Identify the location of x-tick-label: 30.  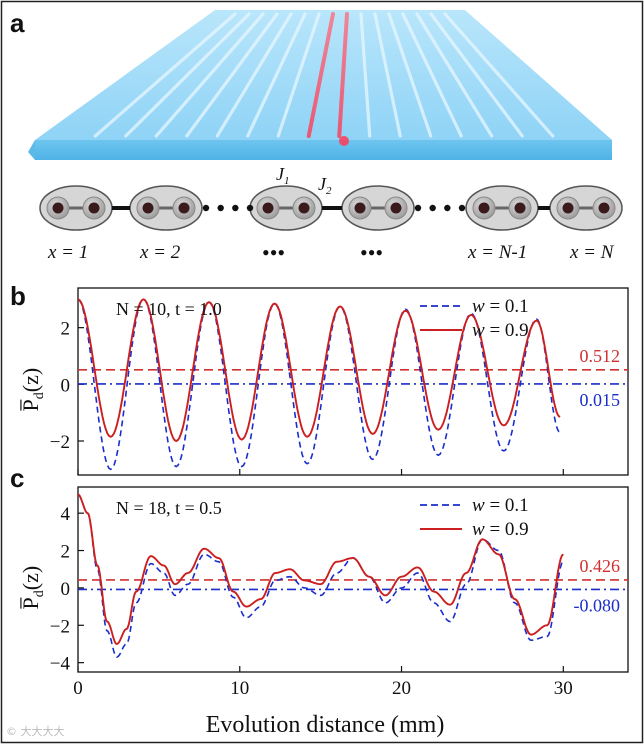
(563, 688).